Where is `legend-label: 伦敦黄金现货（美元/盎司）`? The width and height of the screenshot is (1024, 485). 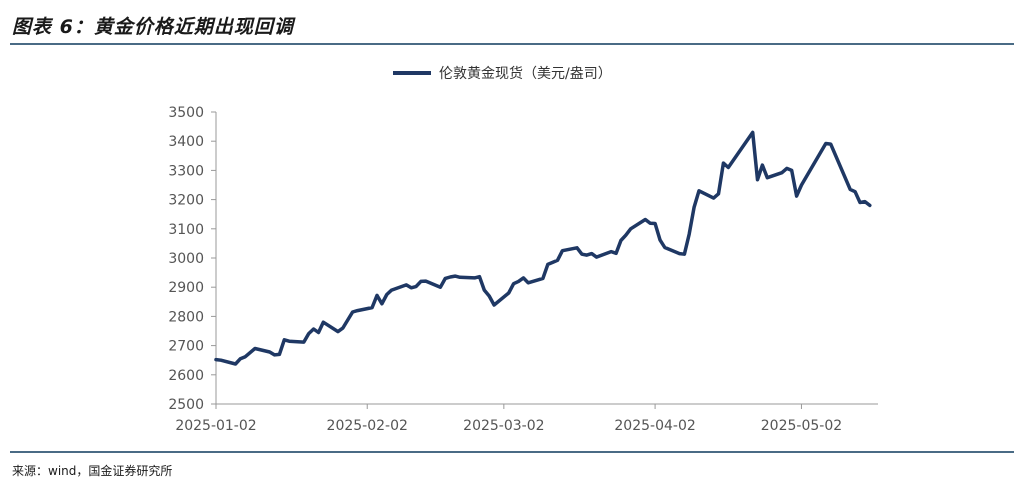 legend-label: 伦敦黄金现货（美元/盎司） is located at coordinates (525, 74).